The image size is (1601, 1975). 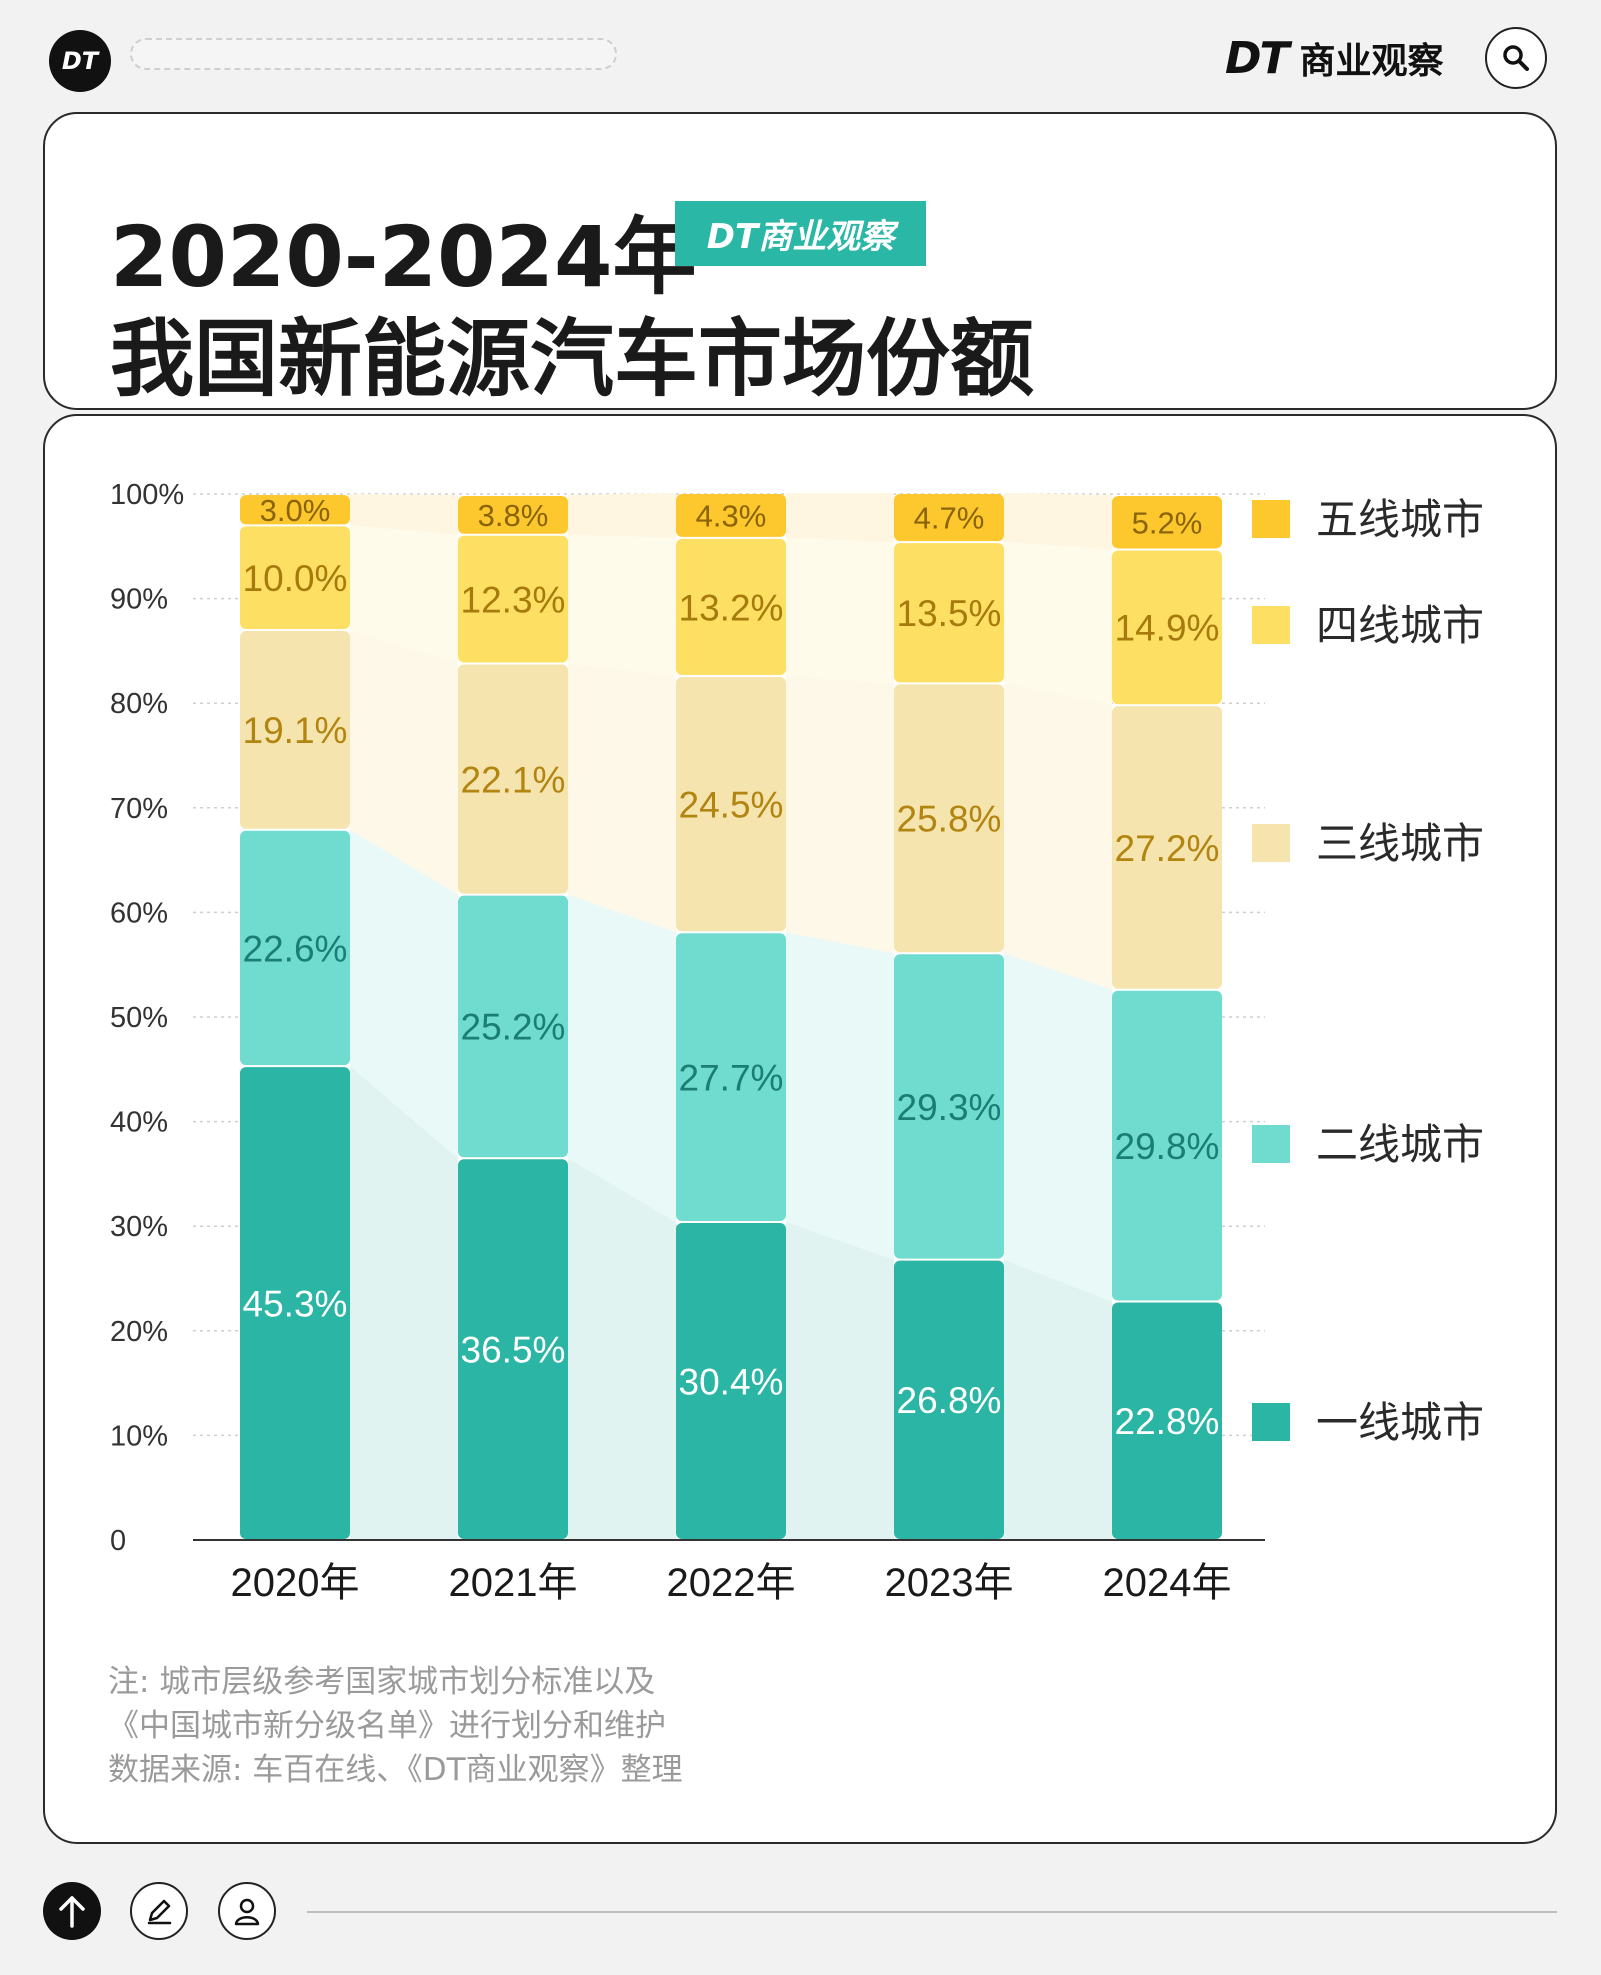 What do you see at coordinates (949, 1583) in the screenshot?
I see `x-tick-label: 2023年` at bounding box center [949, 1583].